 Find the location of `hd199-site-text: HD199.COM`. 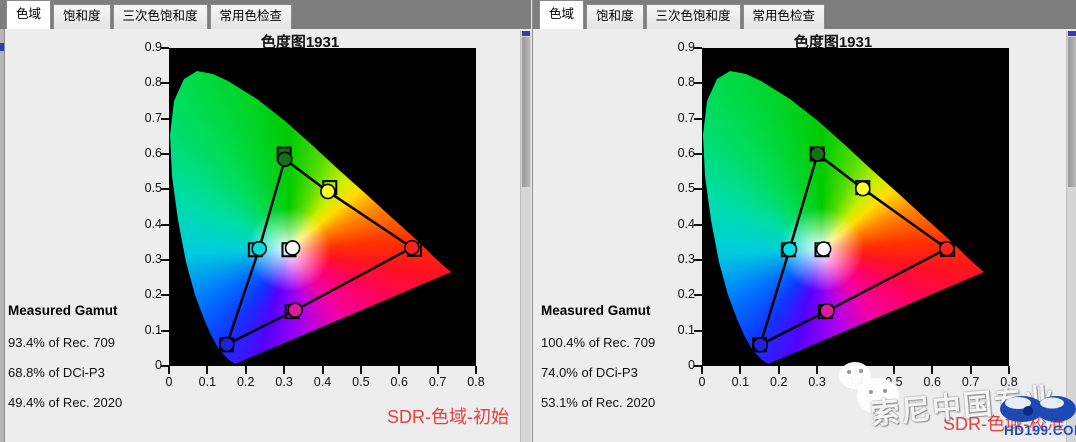

hd199-site-text: HD199.COM is located at coordinates (1040, 430).